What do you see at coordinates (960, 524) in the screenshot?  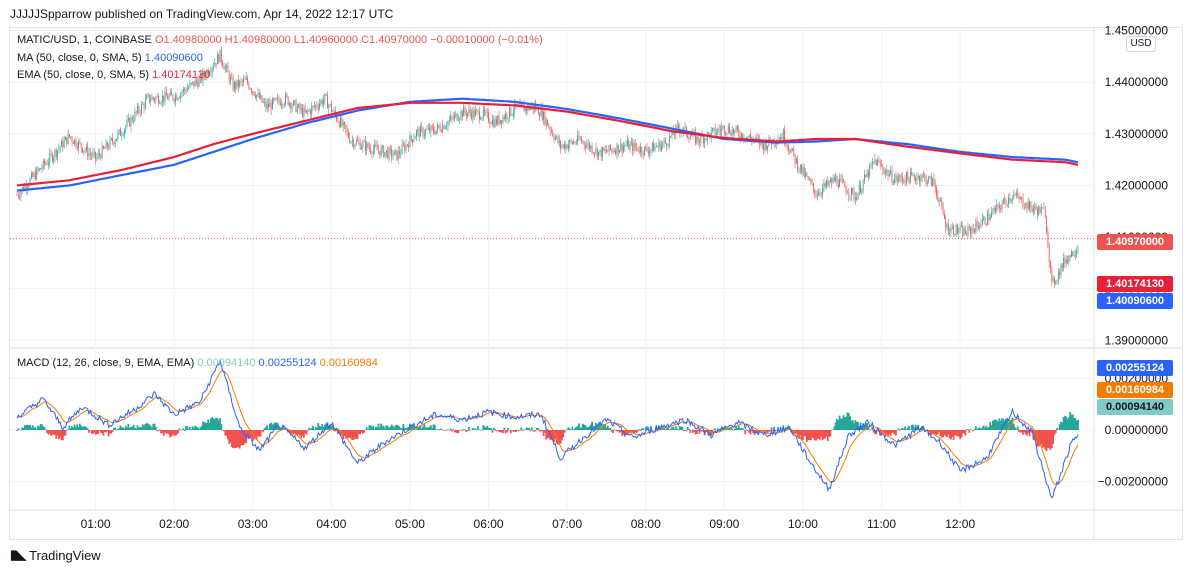 I see `x-tick-label: 12:00` at bounding box center [960, 524].